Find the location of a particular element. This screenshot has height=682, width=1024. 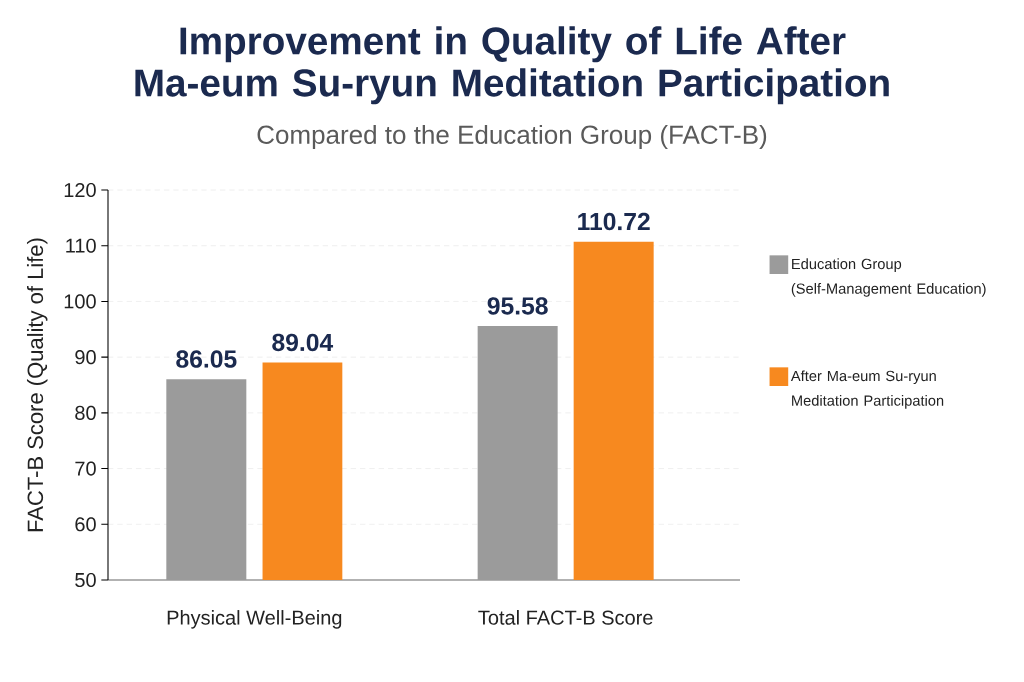

chart-subtitle: Compared to the Education Group (FACT-B) is located at coordinates (512, 137).